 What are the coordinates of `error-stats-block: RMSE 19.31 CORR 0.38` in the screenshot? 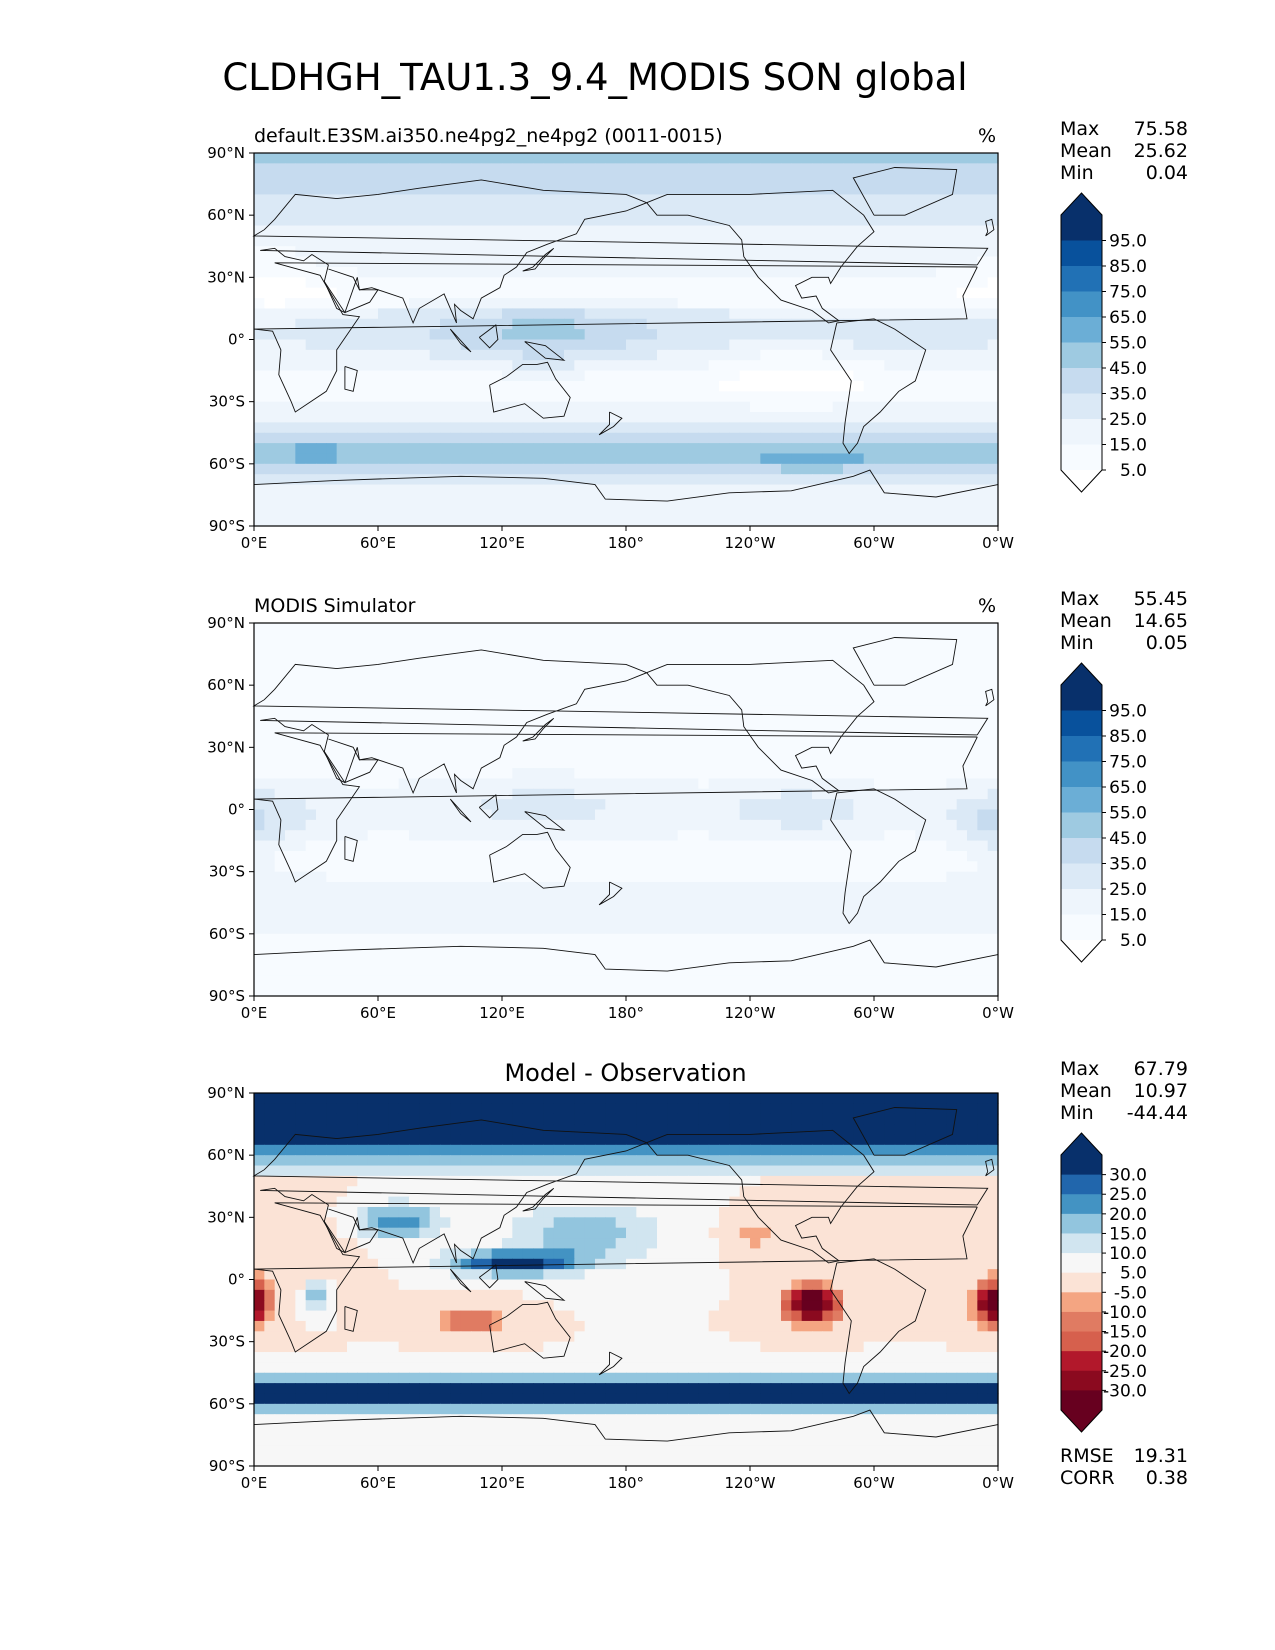 It's located at (1124, 1467).